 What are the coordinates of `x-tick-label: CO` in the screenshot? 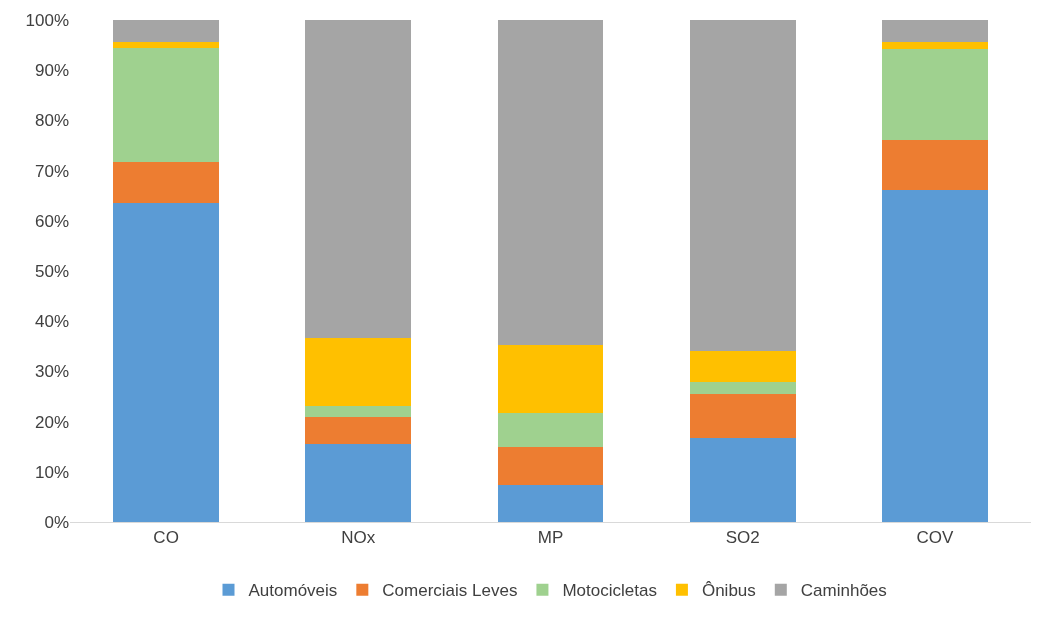 It's located at (166, 538).